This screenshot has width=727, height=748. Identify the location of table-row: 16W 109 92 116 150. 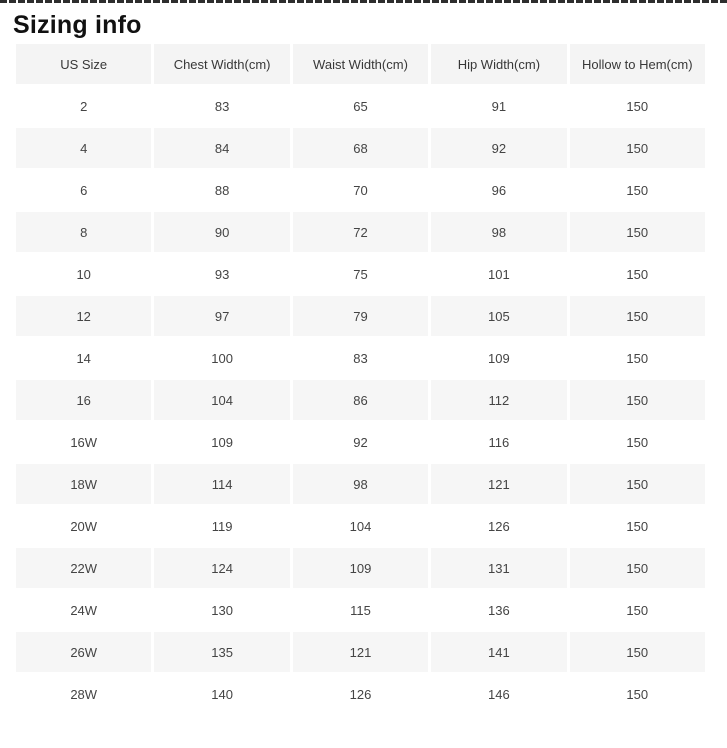
(360, 442).